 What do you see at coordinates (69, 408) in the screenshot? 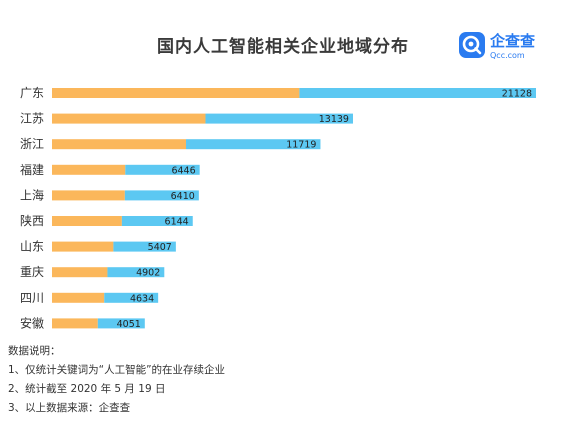
I see `note-item: 3、以上数据来源：企查查` at bounding box center [69, 408].